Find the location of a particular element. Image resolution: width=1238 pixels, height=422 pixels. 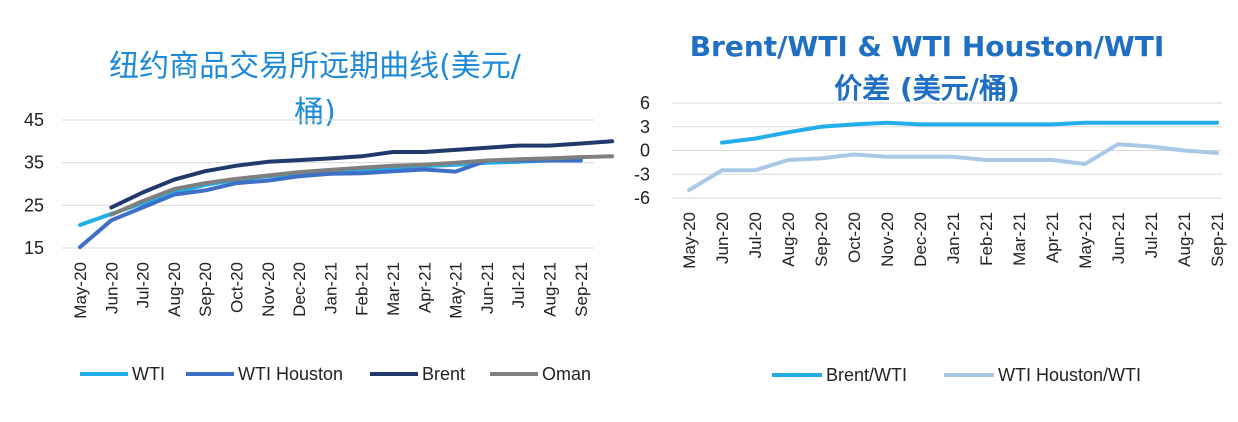

right-gridlines is located at coordinates (947, 150).